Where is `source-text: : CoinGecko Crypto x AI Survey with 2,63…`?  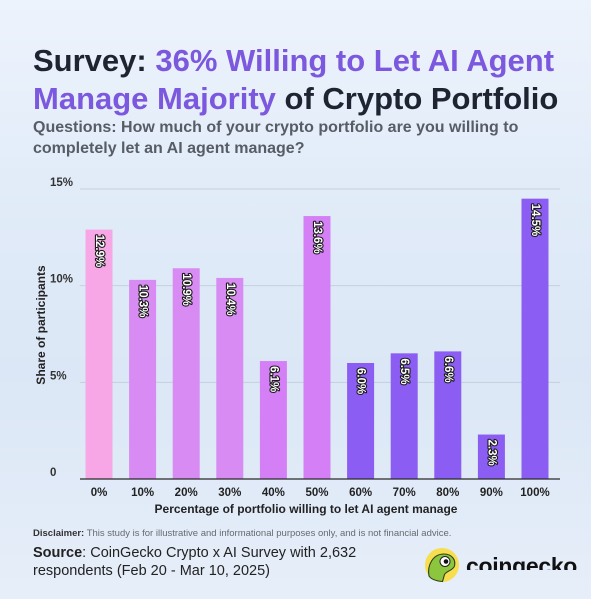
source-text: : CoinGecko Crypto x AI Survey with 2,63… is located at coordinates (195, 562).